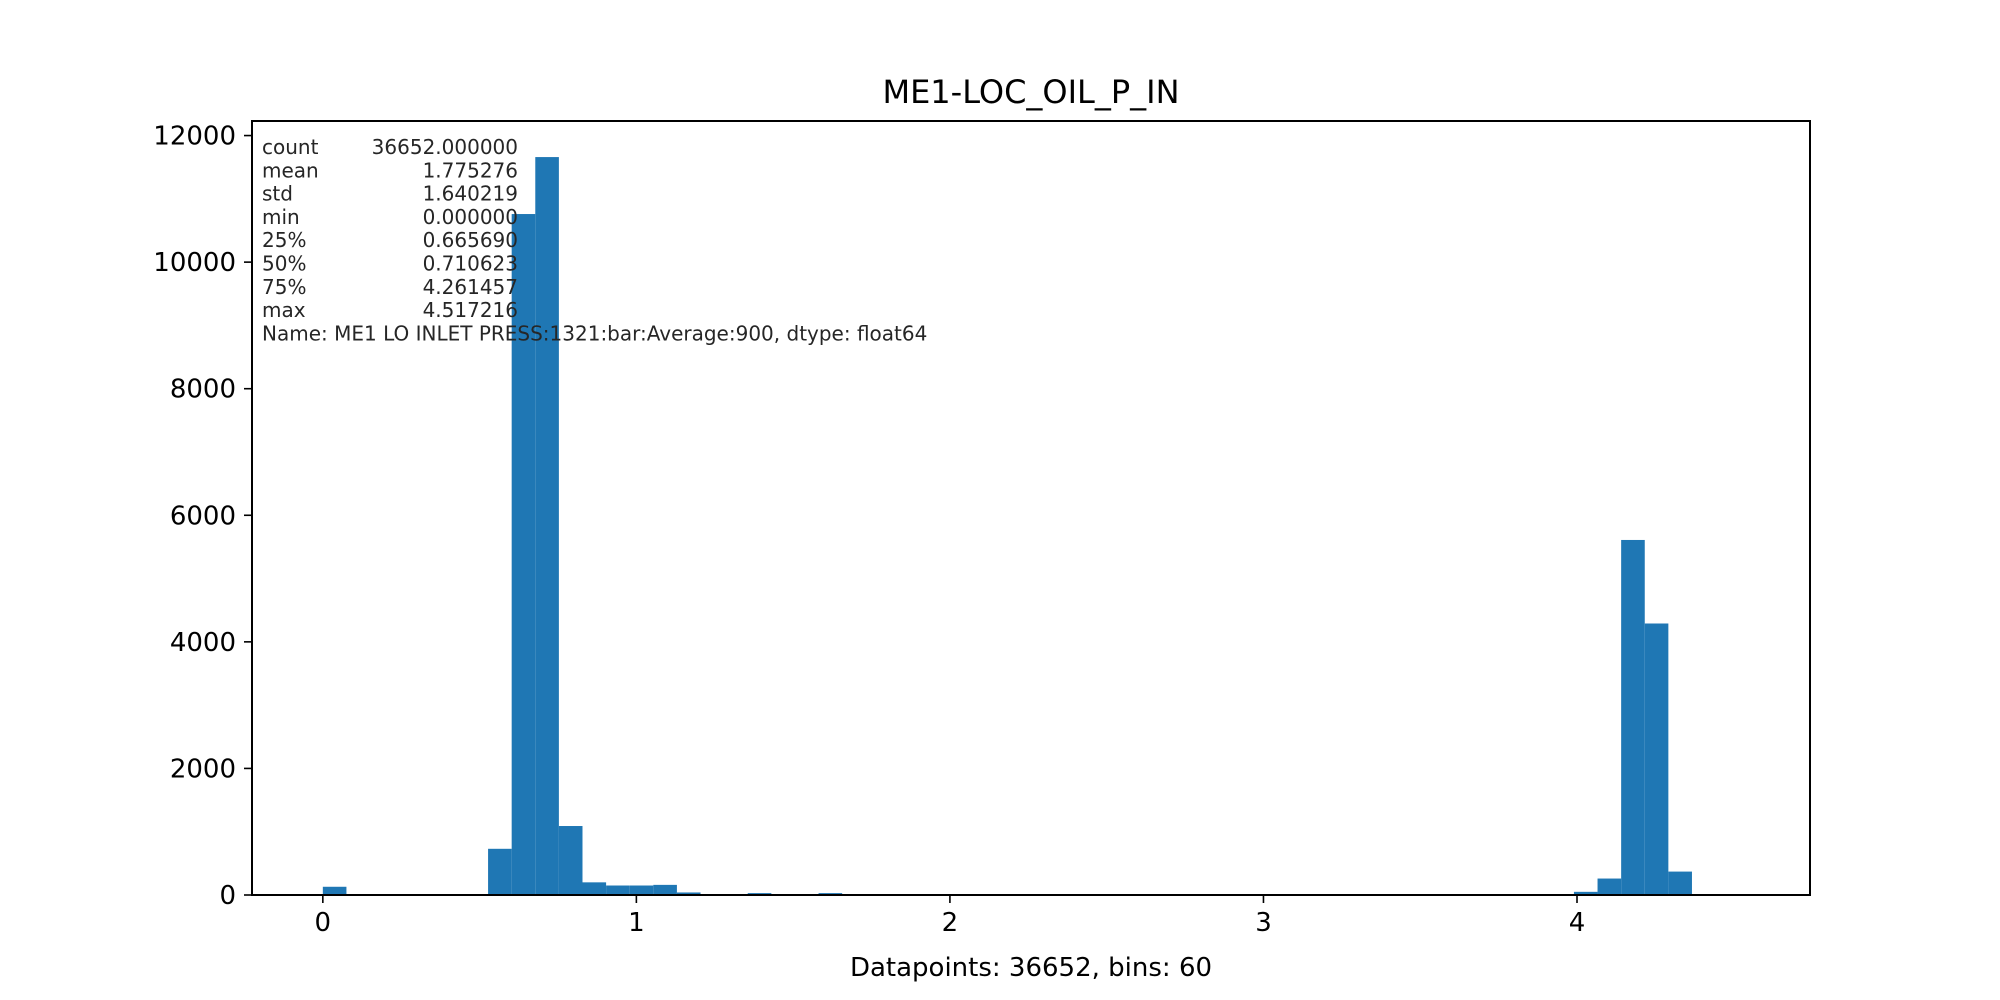  What do you see at coordinates (281, 217) in the screenshot?
I see `stats-key: min` at bounding box center [281, 217].